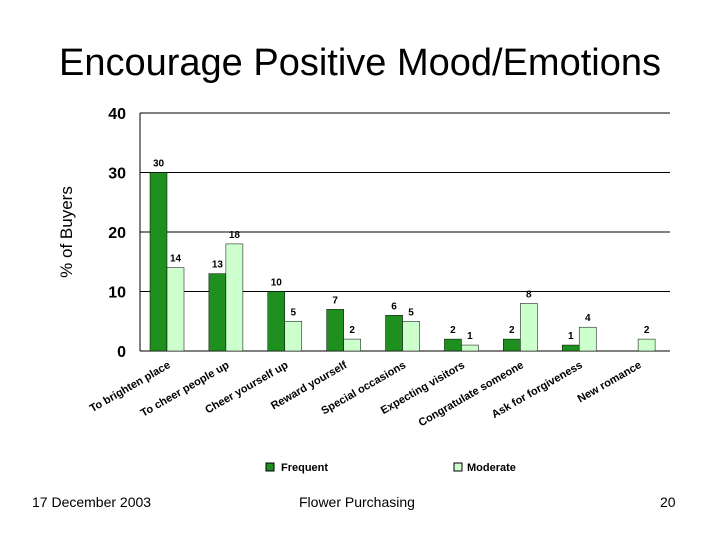 This screenshot has width=720, height=540. Describe the element at coordinates (394, 306) in the screenshot. I see `data-label: 6` at that location.